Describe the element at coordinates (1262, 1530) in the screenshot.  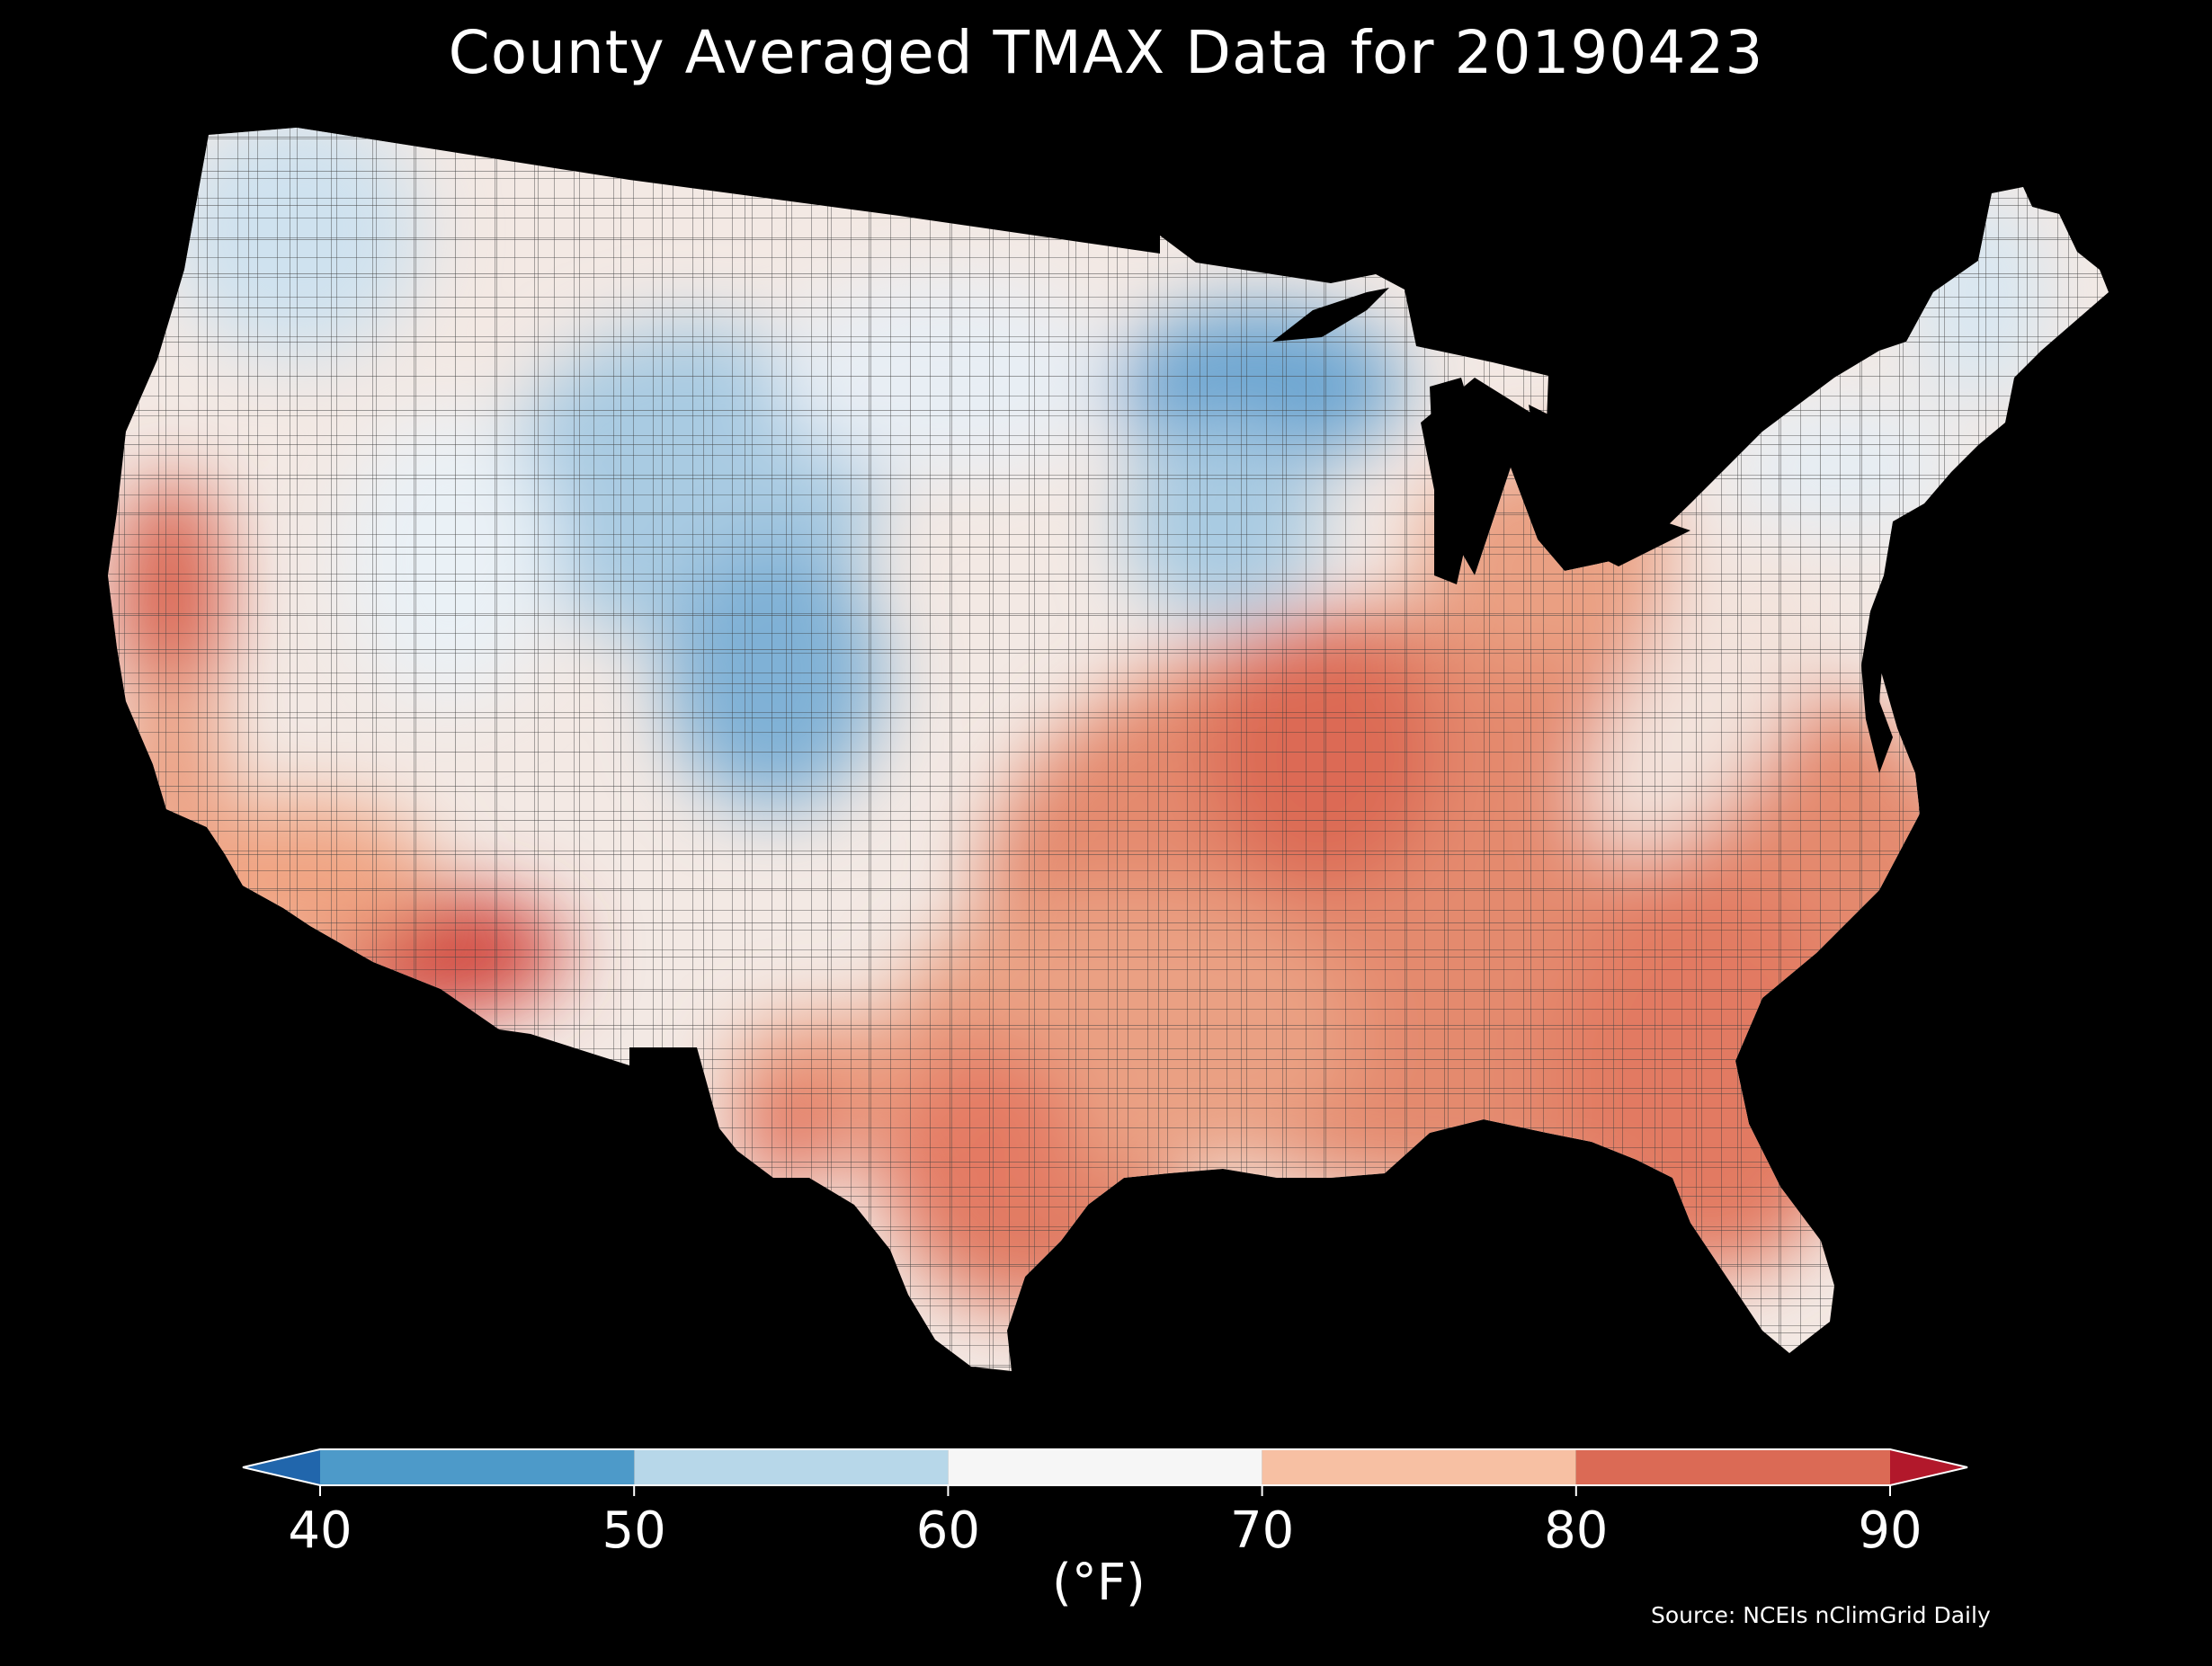
I see `colorbar-tick-label: 70` at that location.